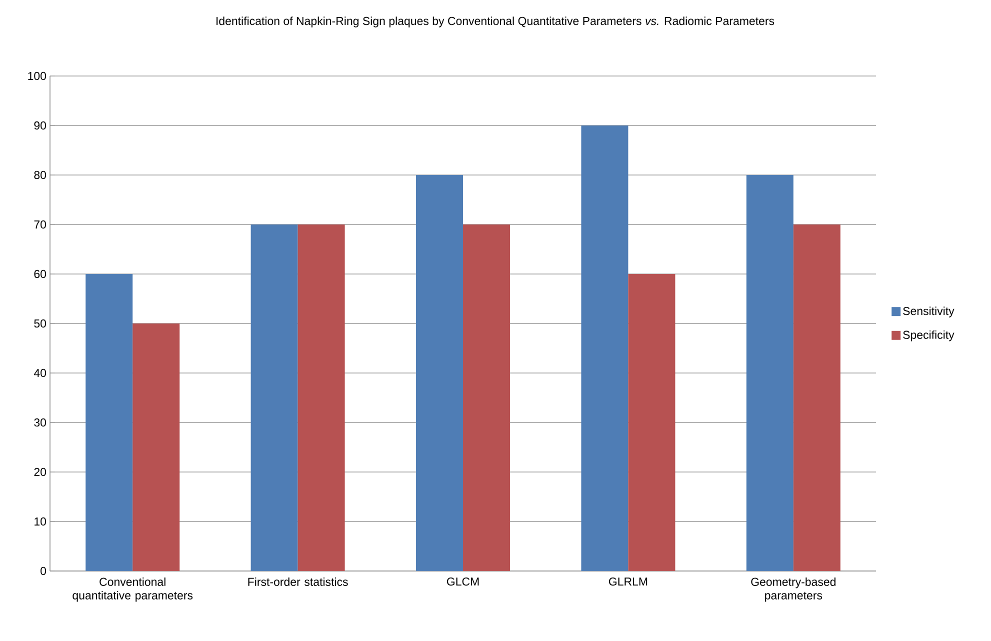 The height and width of the screenshot is (641, 991). Describe the element at coordinates (928, 312) in the screenshot. I see `legend-label: Sensitivity` at that location.